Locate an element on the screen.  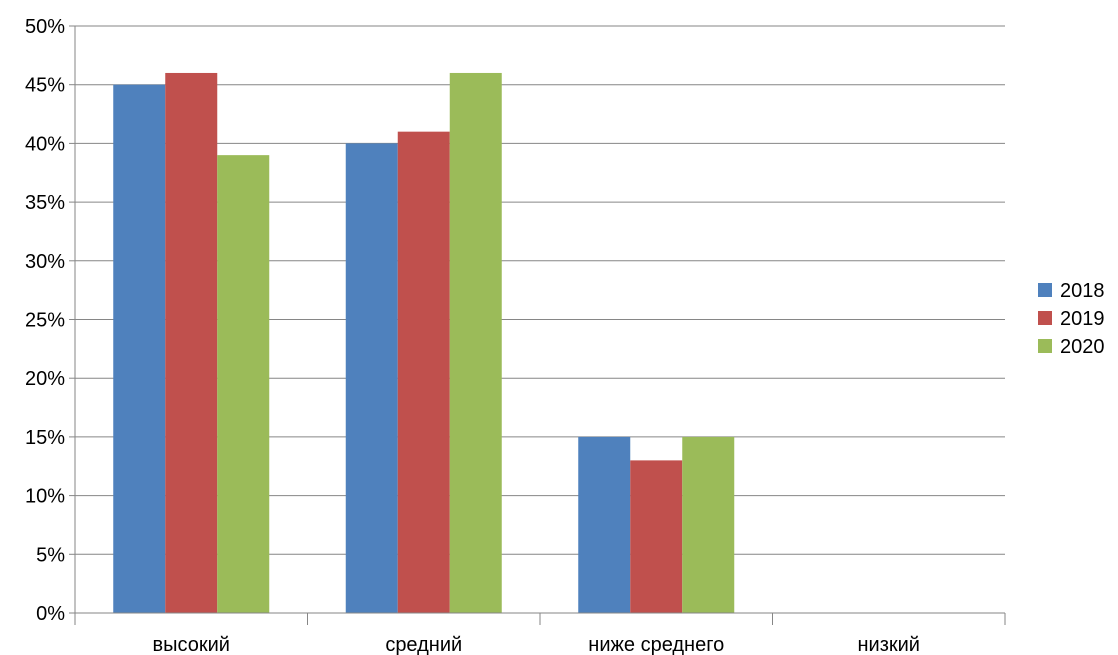
x-tick-label: средний is located at coordinates (423, 644).